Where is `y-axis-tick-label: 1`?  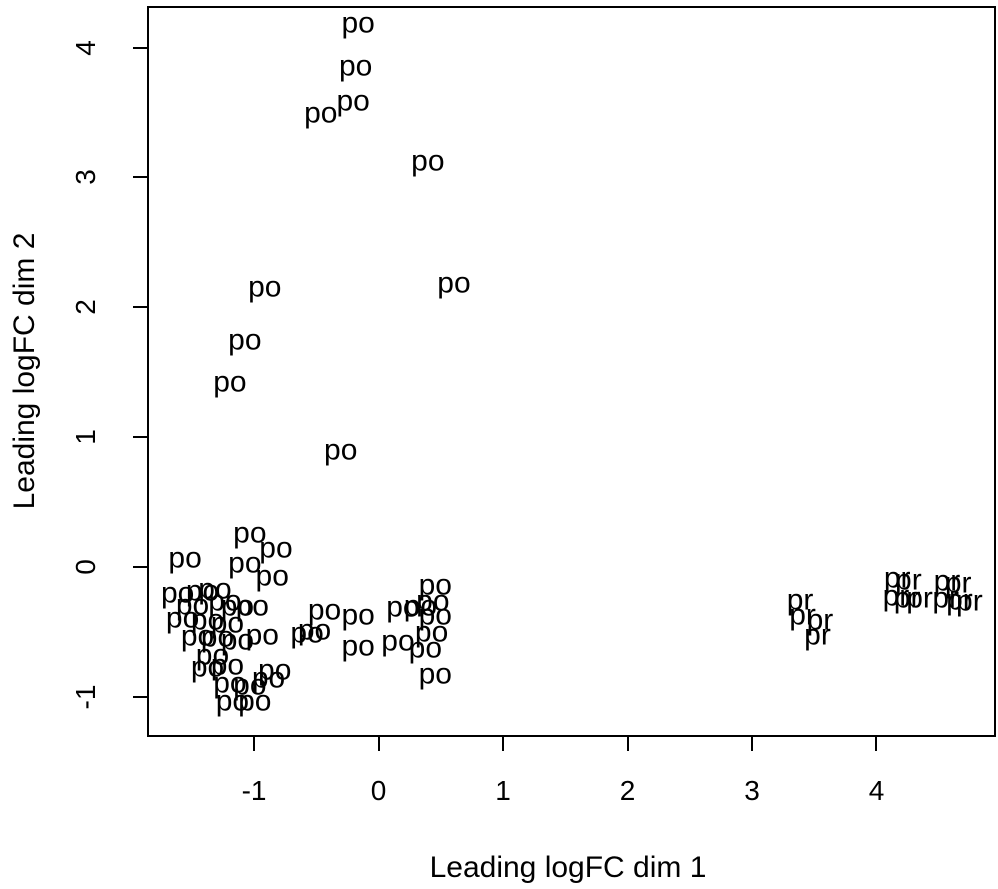 y-axis-tick-label: 1 is located at coordinates (85, 437).